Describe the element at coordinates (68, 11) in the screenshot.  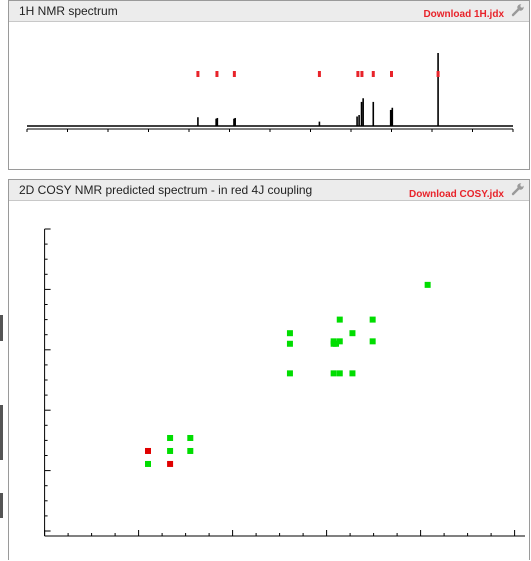
I see `panel-title: 1H NMR spectrum` at that location.